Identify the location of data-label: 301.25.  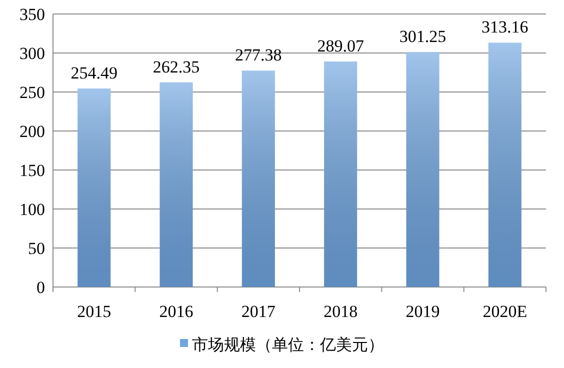
(422, 36).